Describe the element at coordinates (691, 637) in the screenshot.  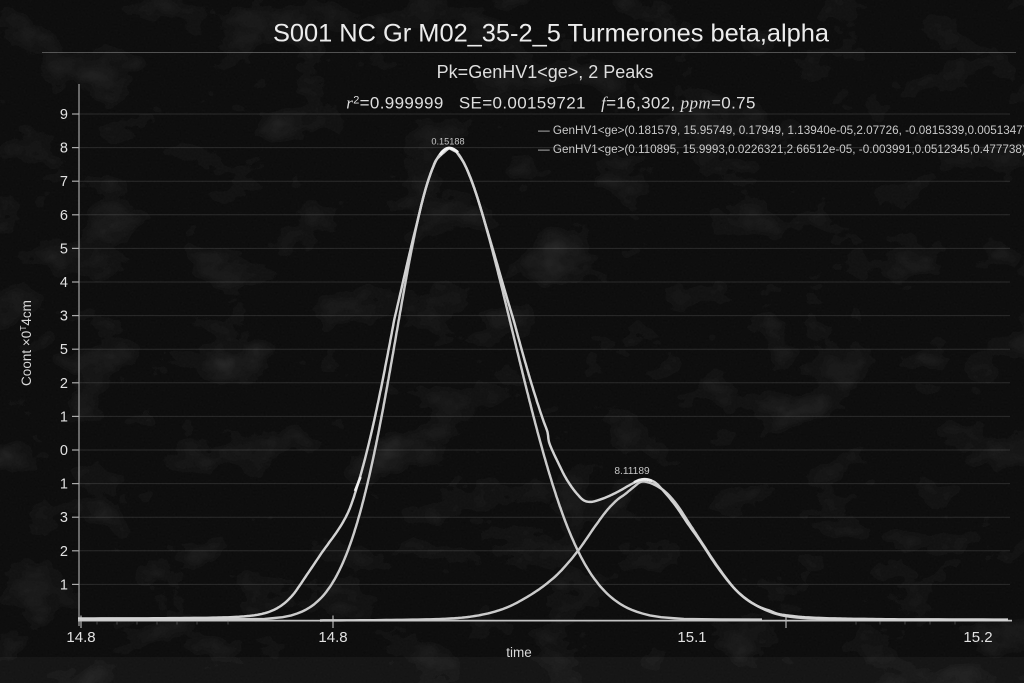
I see `svg-text: 15.1` at that location.